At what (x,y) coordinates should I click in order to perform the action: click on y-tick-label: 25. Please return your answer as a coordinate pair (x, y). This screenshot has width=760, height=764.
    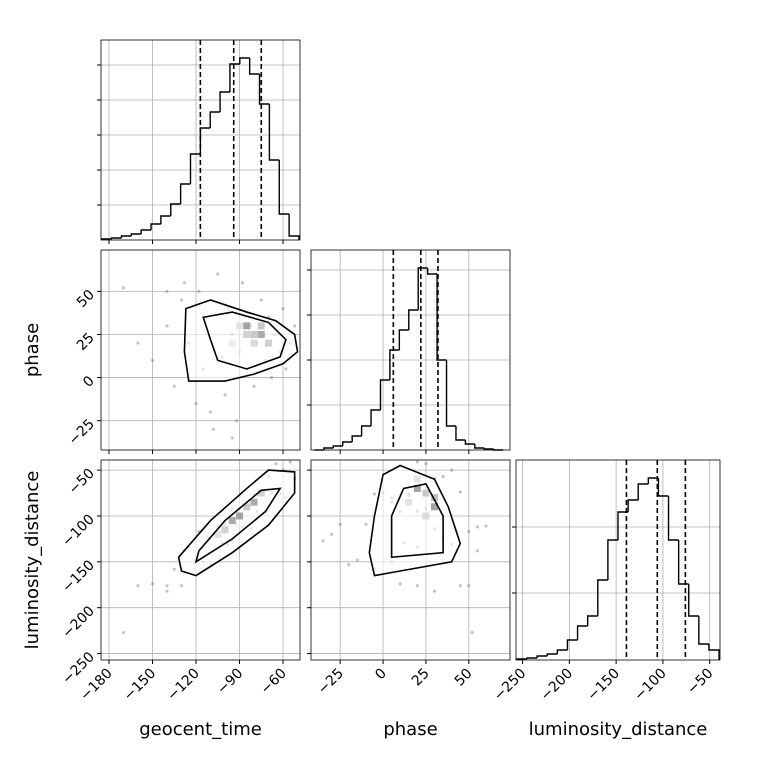
    Looking at the image, I should click on (86, 342).